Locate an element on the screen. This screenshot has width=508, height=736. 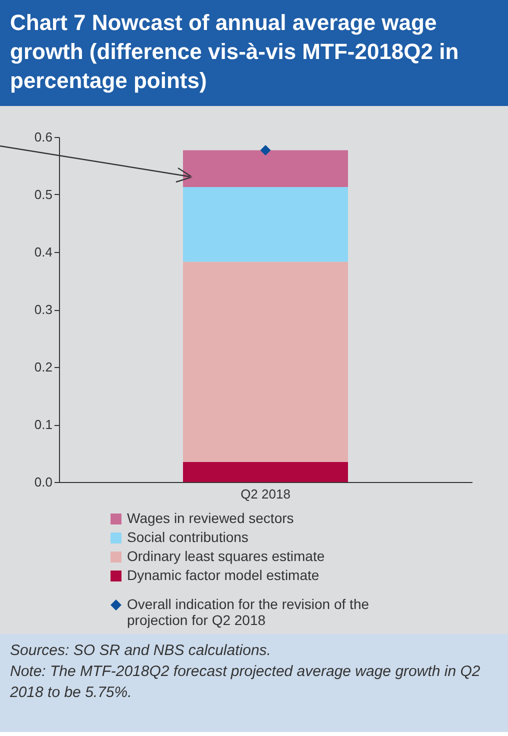
legend-label: Ordinary least squares estimate is located at coordinates (226, 556).